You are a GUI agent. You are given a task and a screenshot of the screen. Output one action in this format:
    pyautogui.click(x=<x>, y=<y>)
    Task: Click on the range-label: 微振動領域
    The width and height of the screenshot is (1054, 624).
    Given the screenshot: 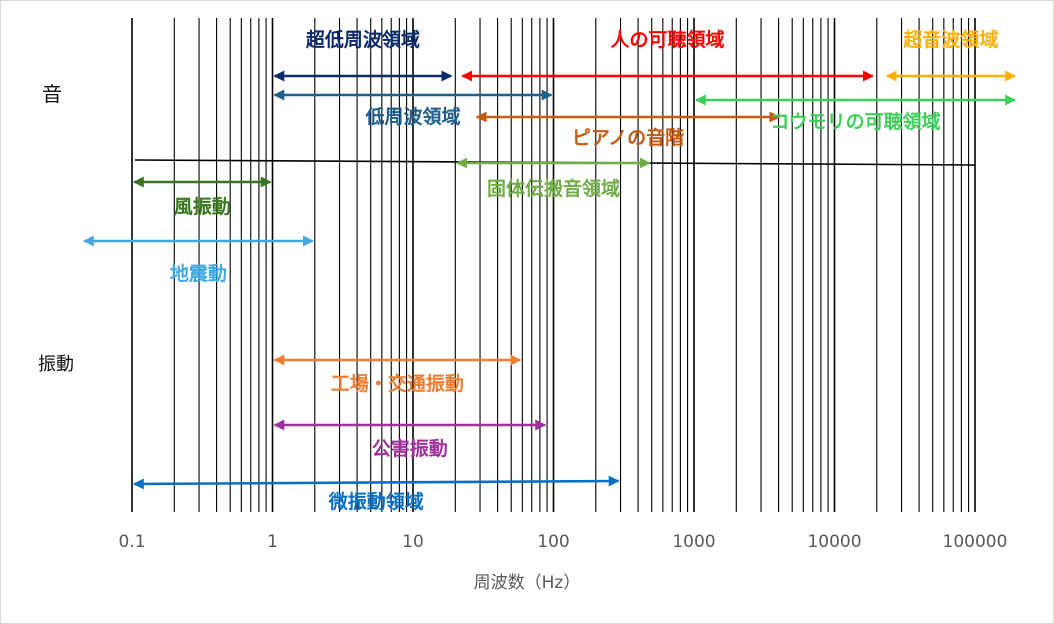 What is the action you would take?
    pyautogui.click(x=376, y=501)
    